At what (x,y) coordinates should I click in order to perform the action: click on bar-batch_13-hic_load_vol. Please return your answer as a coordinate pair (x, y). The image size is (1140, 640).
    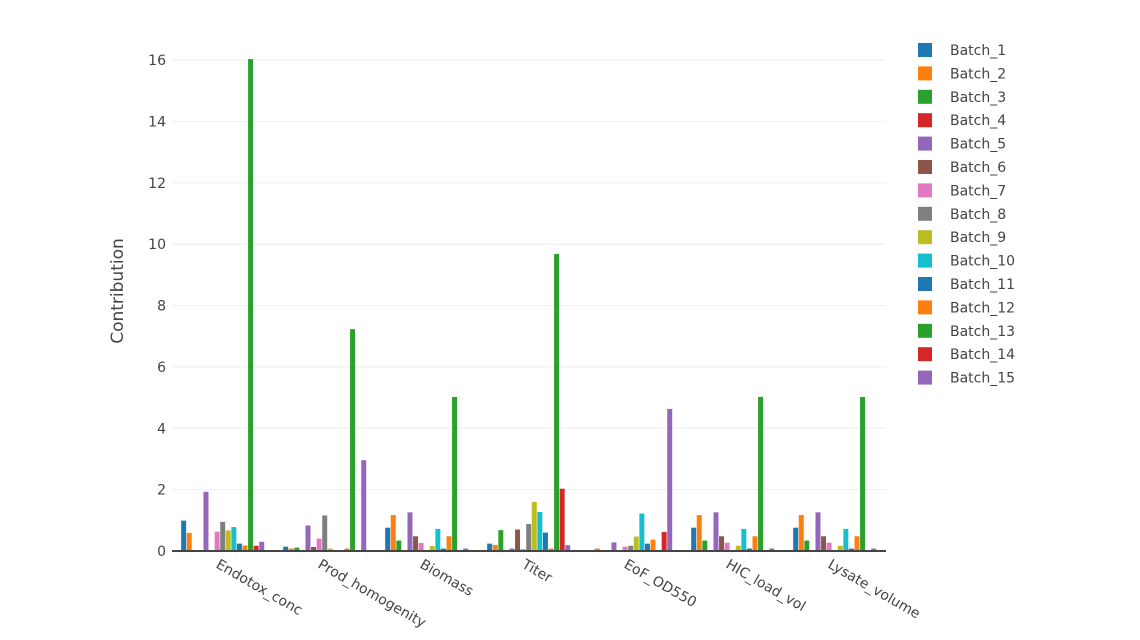
    Looking at the image, I should click on (761, 473).